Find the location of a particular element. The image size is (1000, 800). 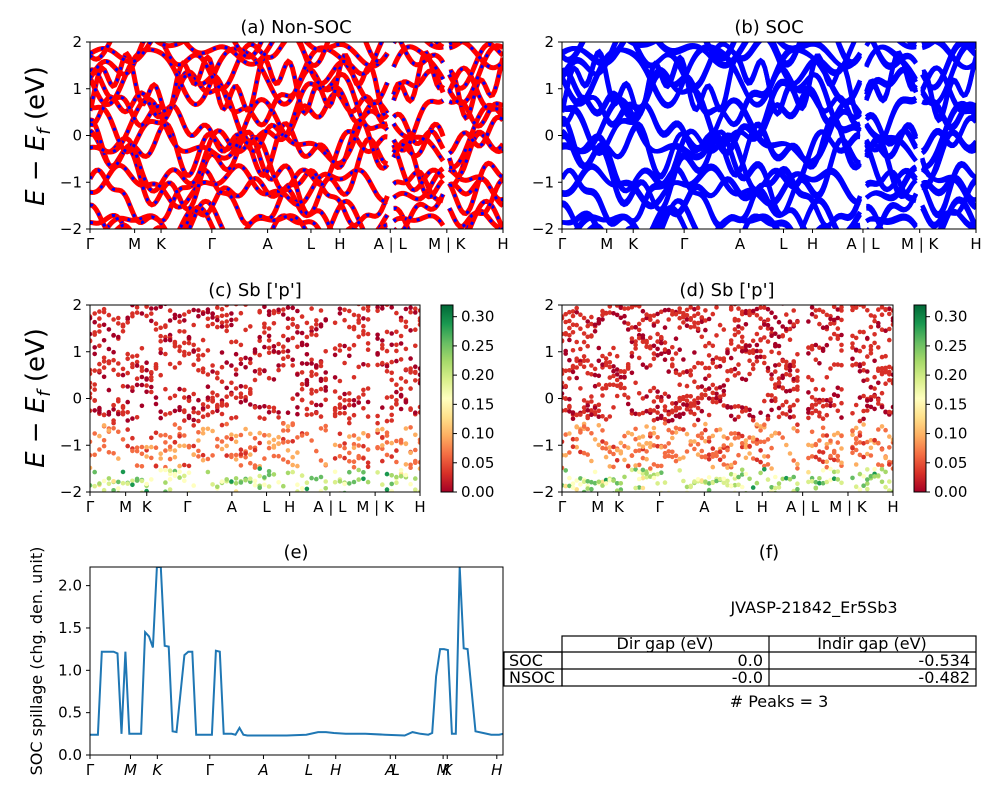

panel-c-title: (c) Sb ['p'] is located at coordinates (255, 290).